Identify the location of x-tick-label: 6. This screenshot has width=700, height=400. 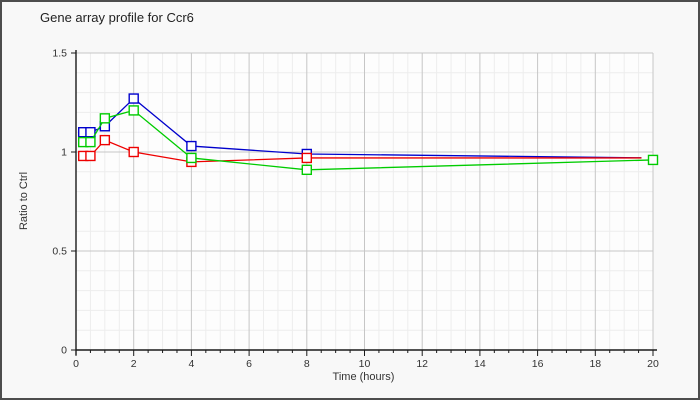
(249, 364).